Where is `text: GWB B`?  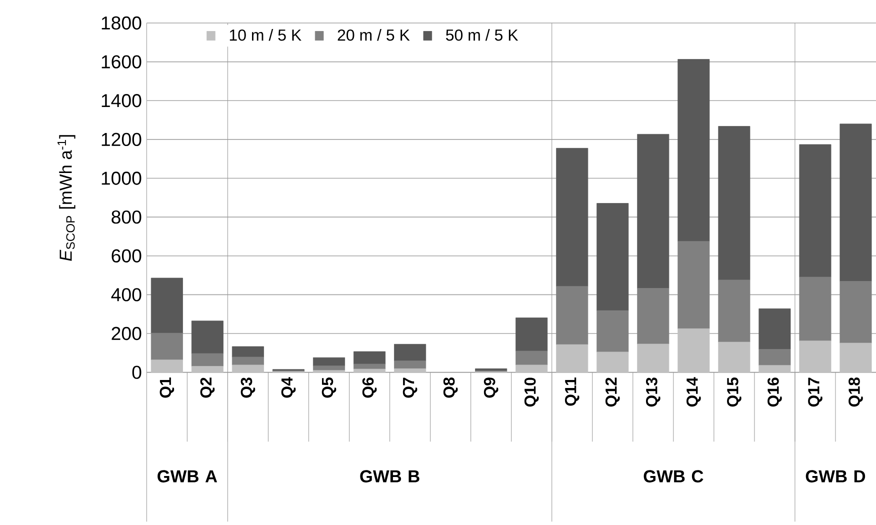 text: GWB B is located at coordinates (390, 476).